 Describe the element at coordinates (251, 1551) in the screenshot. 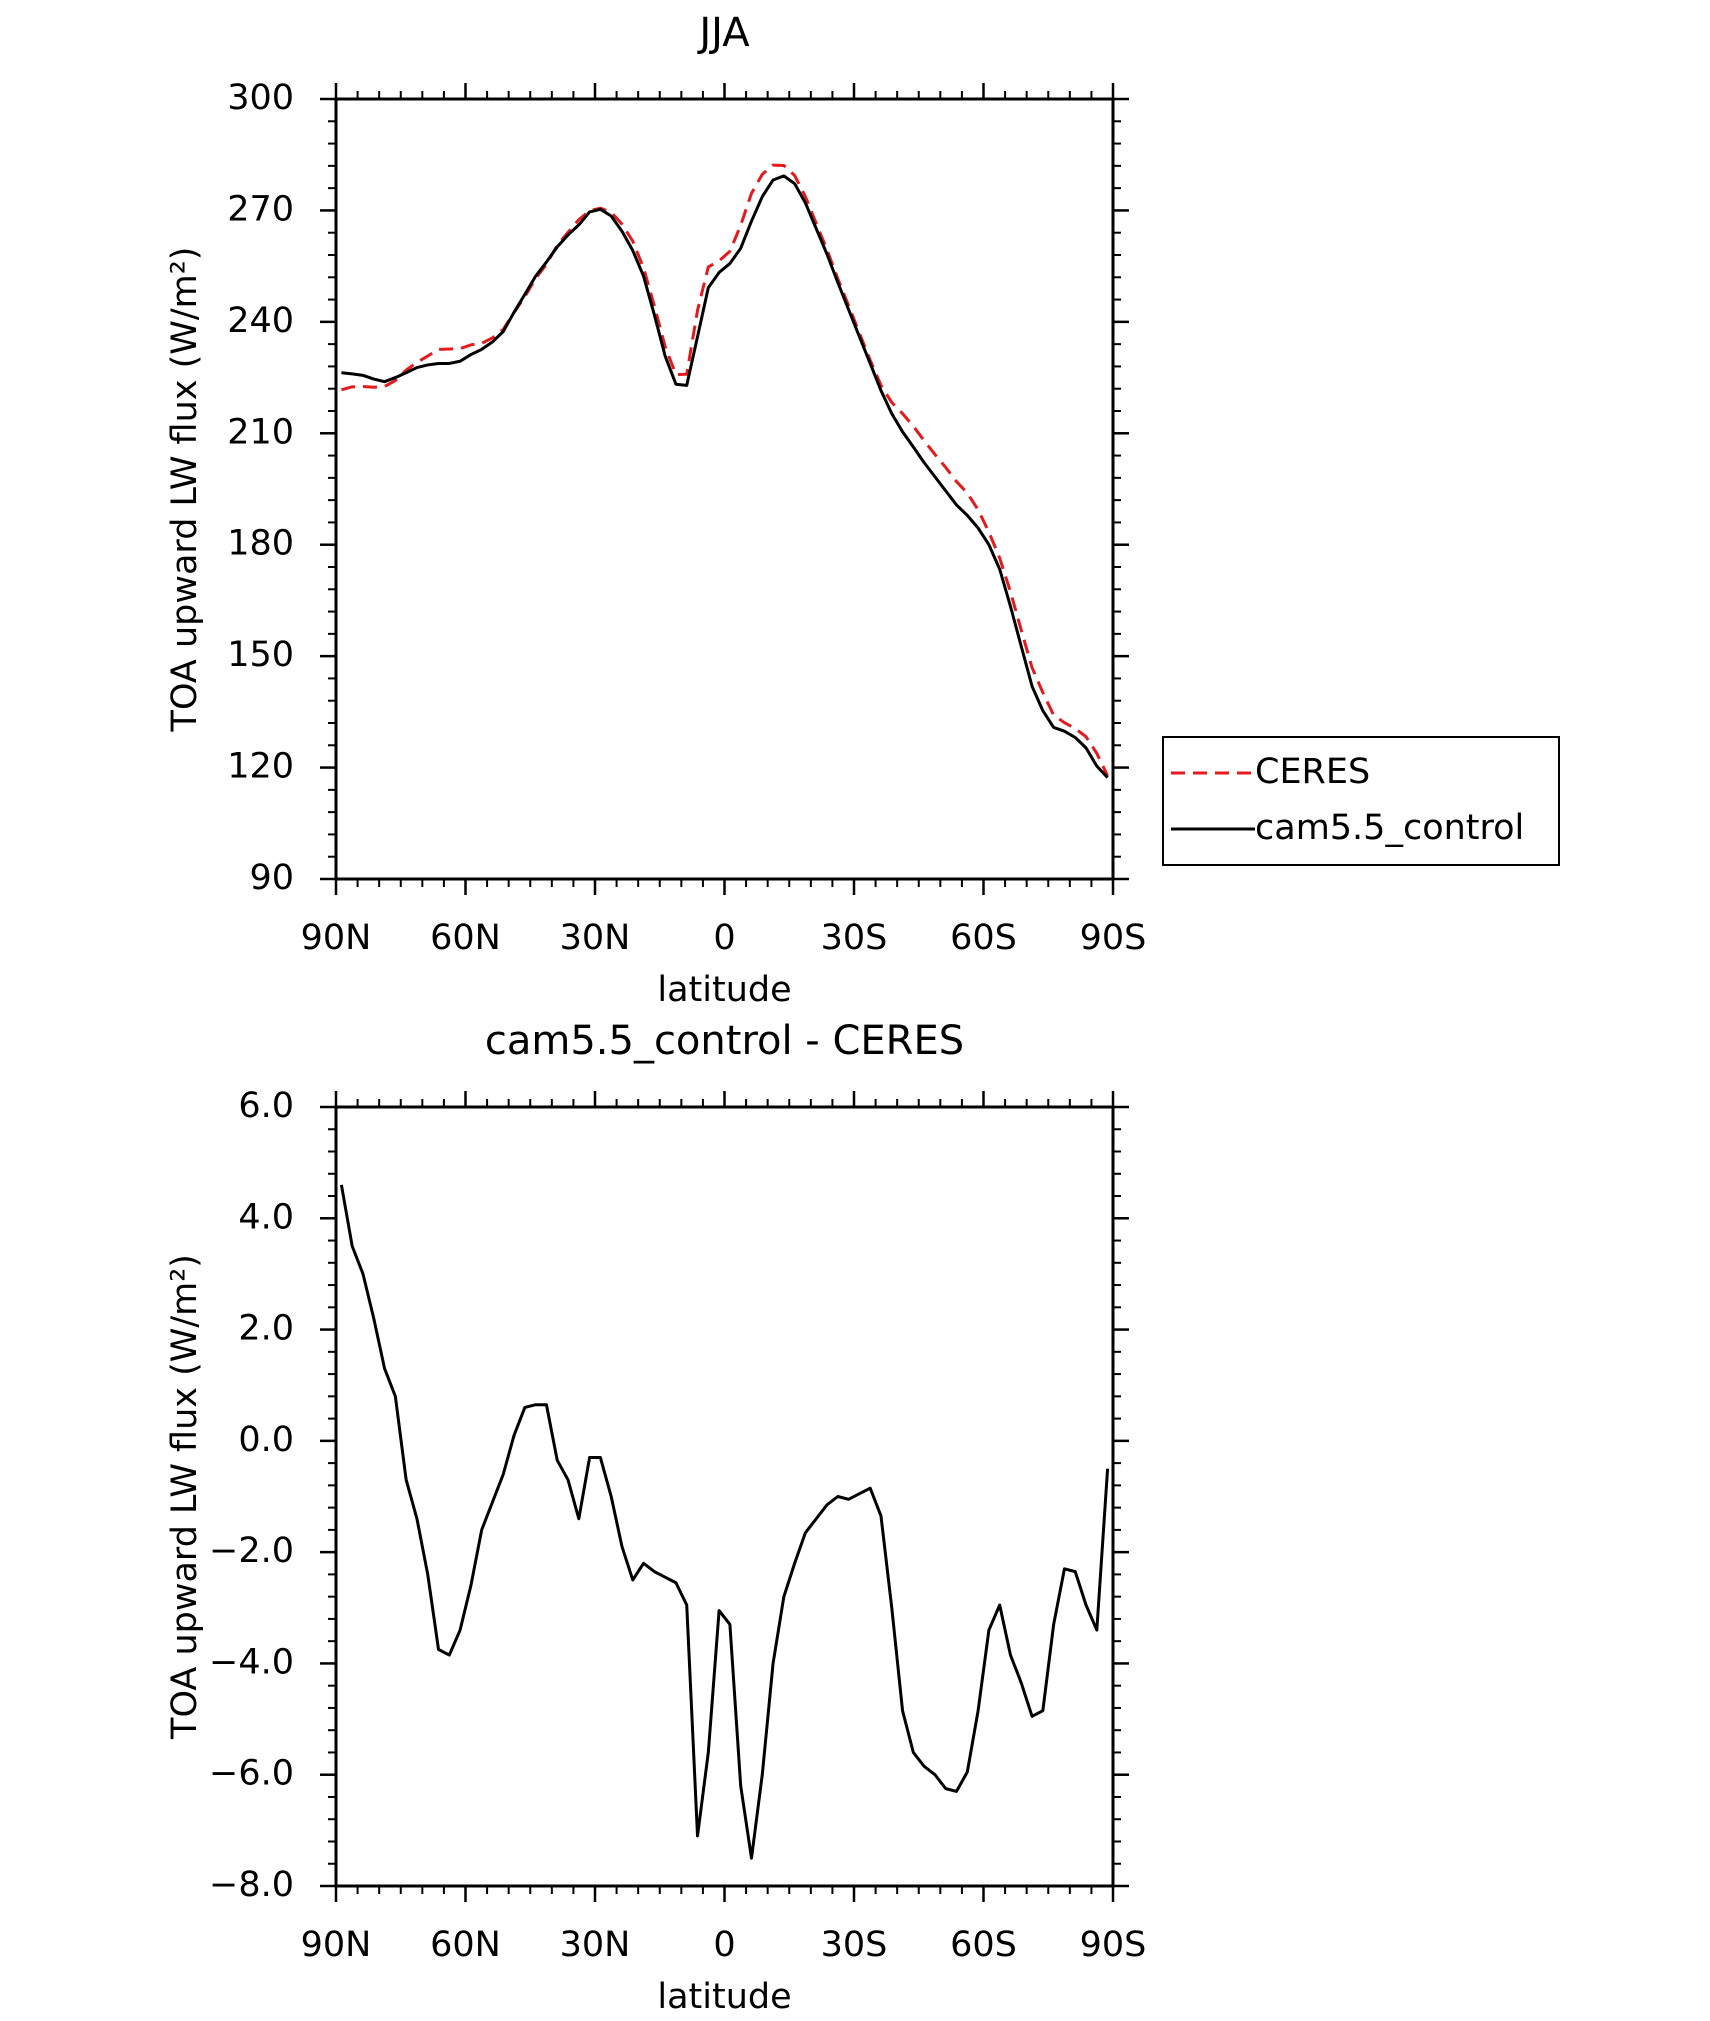

I see `y-tick-label: −2.0` at that location.